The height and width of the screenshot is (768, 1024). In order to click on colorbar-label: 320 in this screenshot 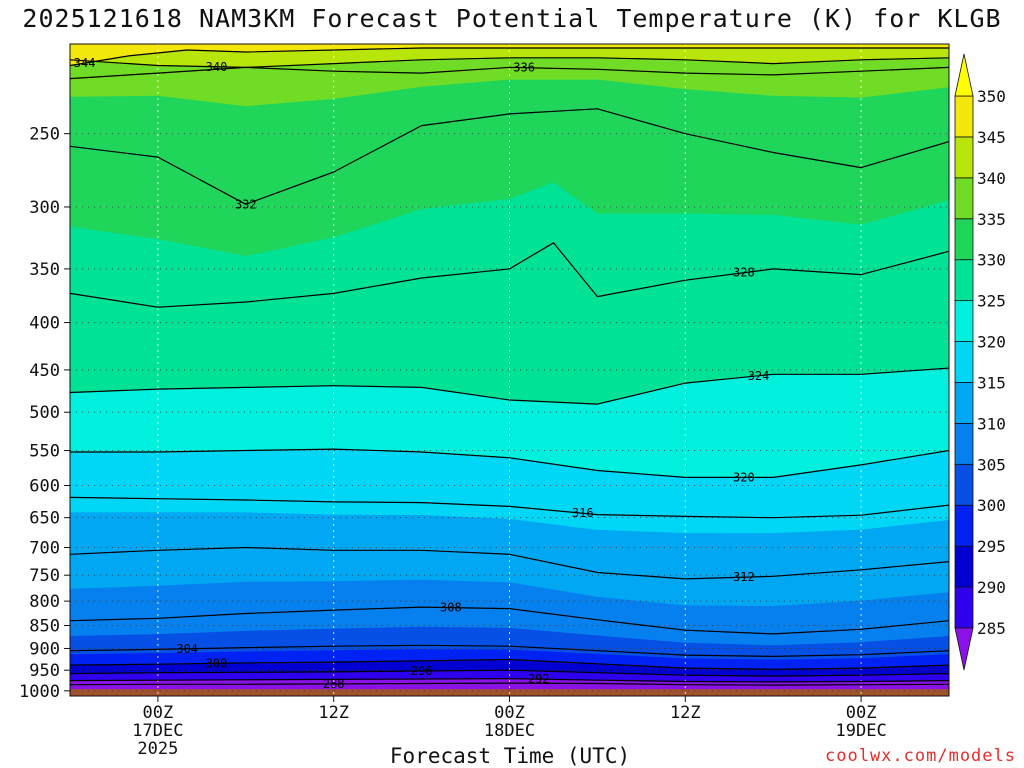, I will do `click(991, 342)`.